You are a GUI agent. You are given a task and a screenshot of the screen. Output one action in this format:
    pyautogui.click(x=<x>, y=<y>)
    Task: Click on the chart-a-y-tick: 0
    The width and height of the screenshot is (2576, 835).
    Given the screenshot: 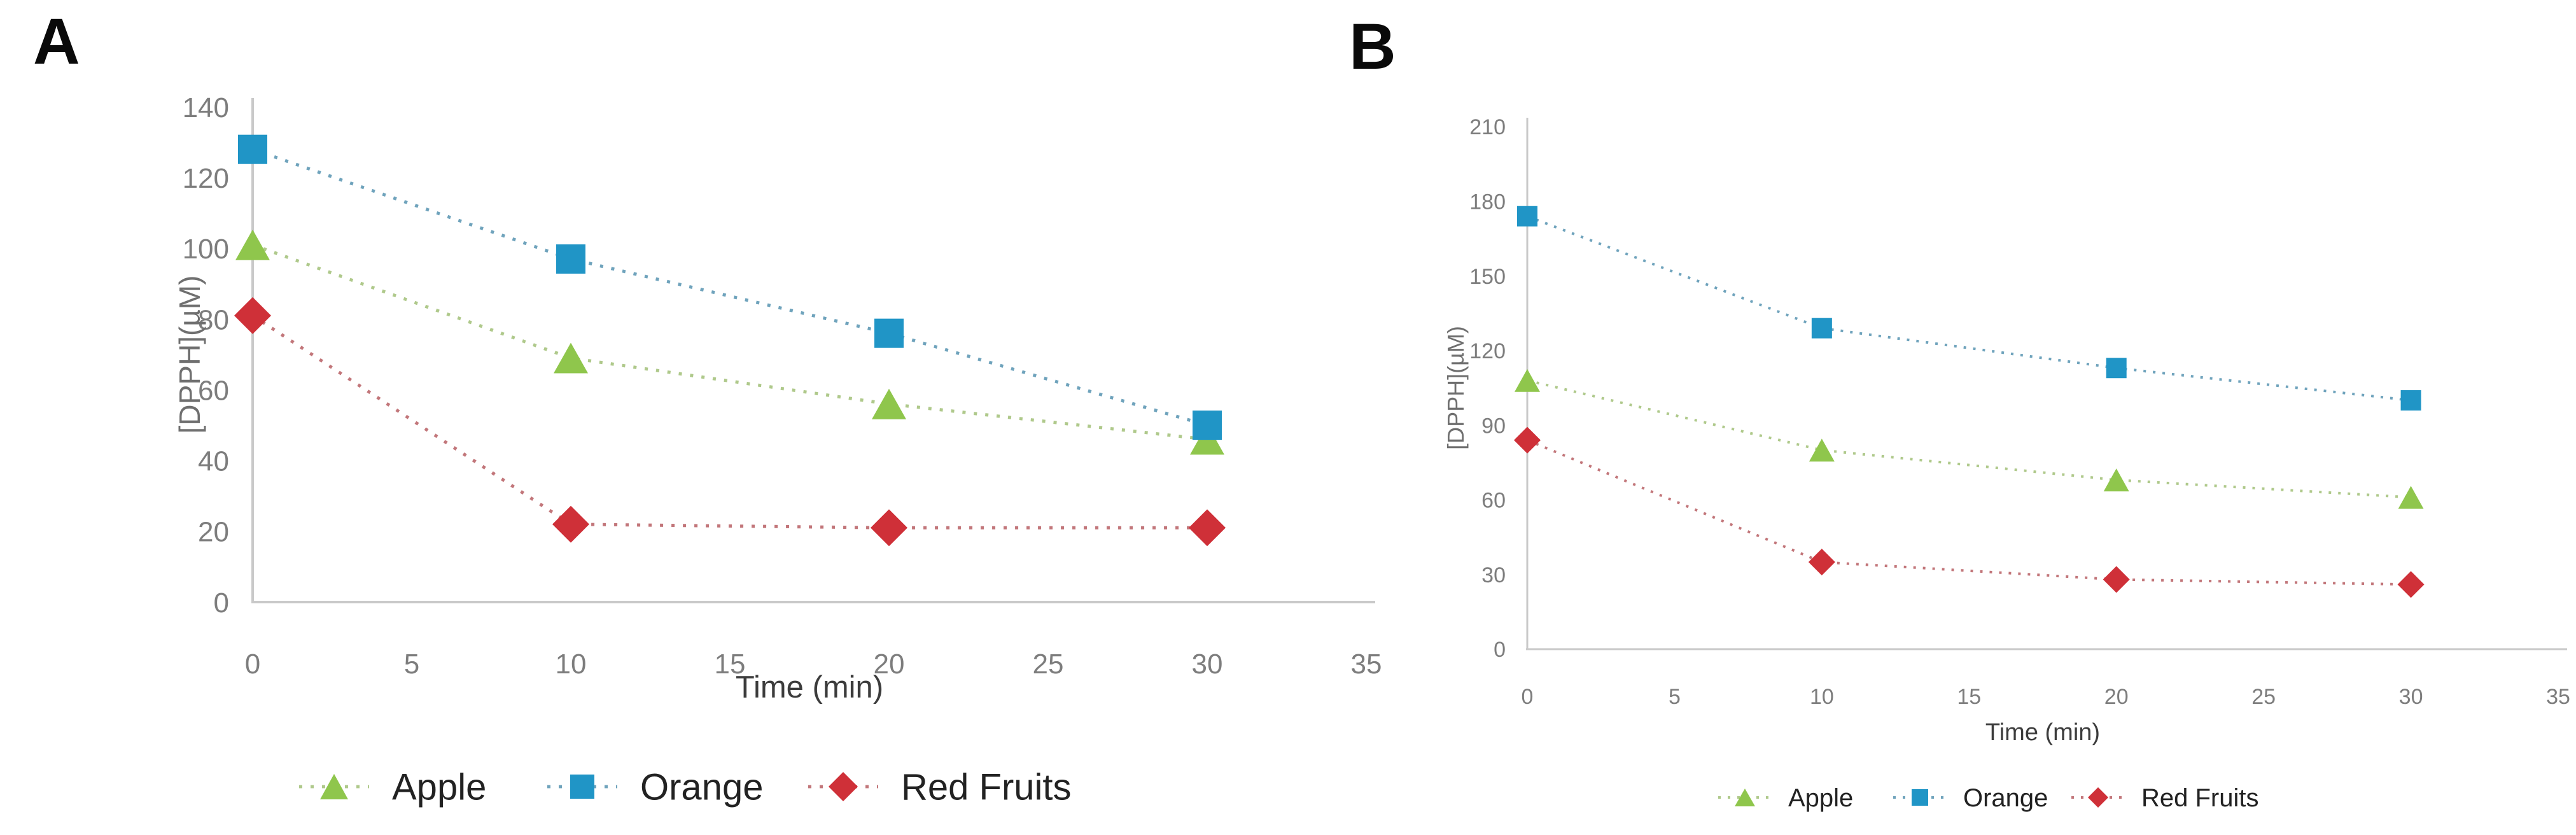 What is the action you would take?
    pyautogui.click(x=221, y=603)
    